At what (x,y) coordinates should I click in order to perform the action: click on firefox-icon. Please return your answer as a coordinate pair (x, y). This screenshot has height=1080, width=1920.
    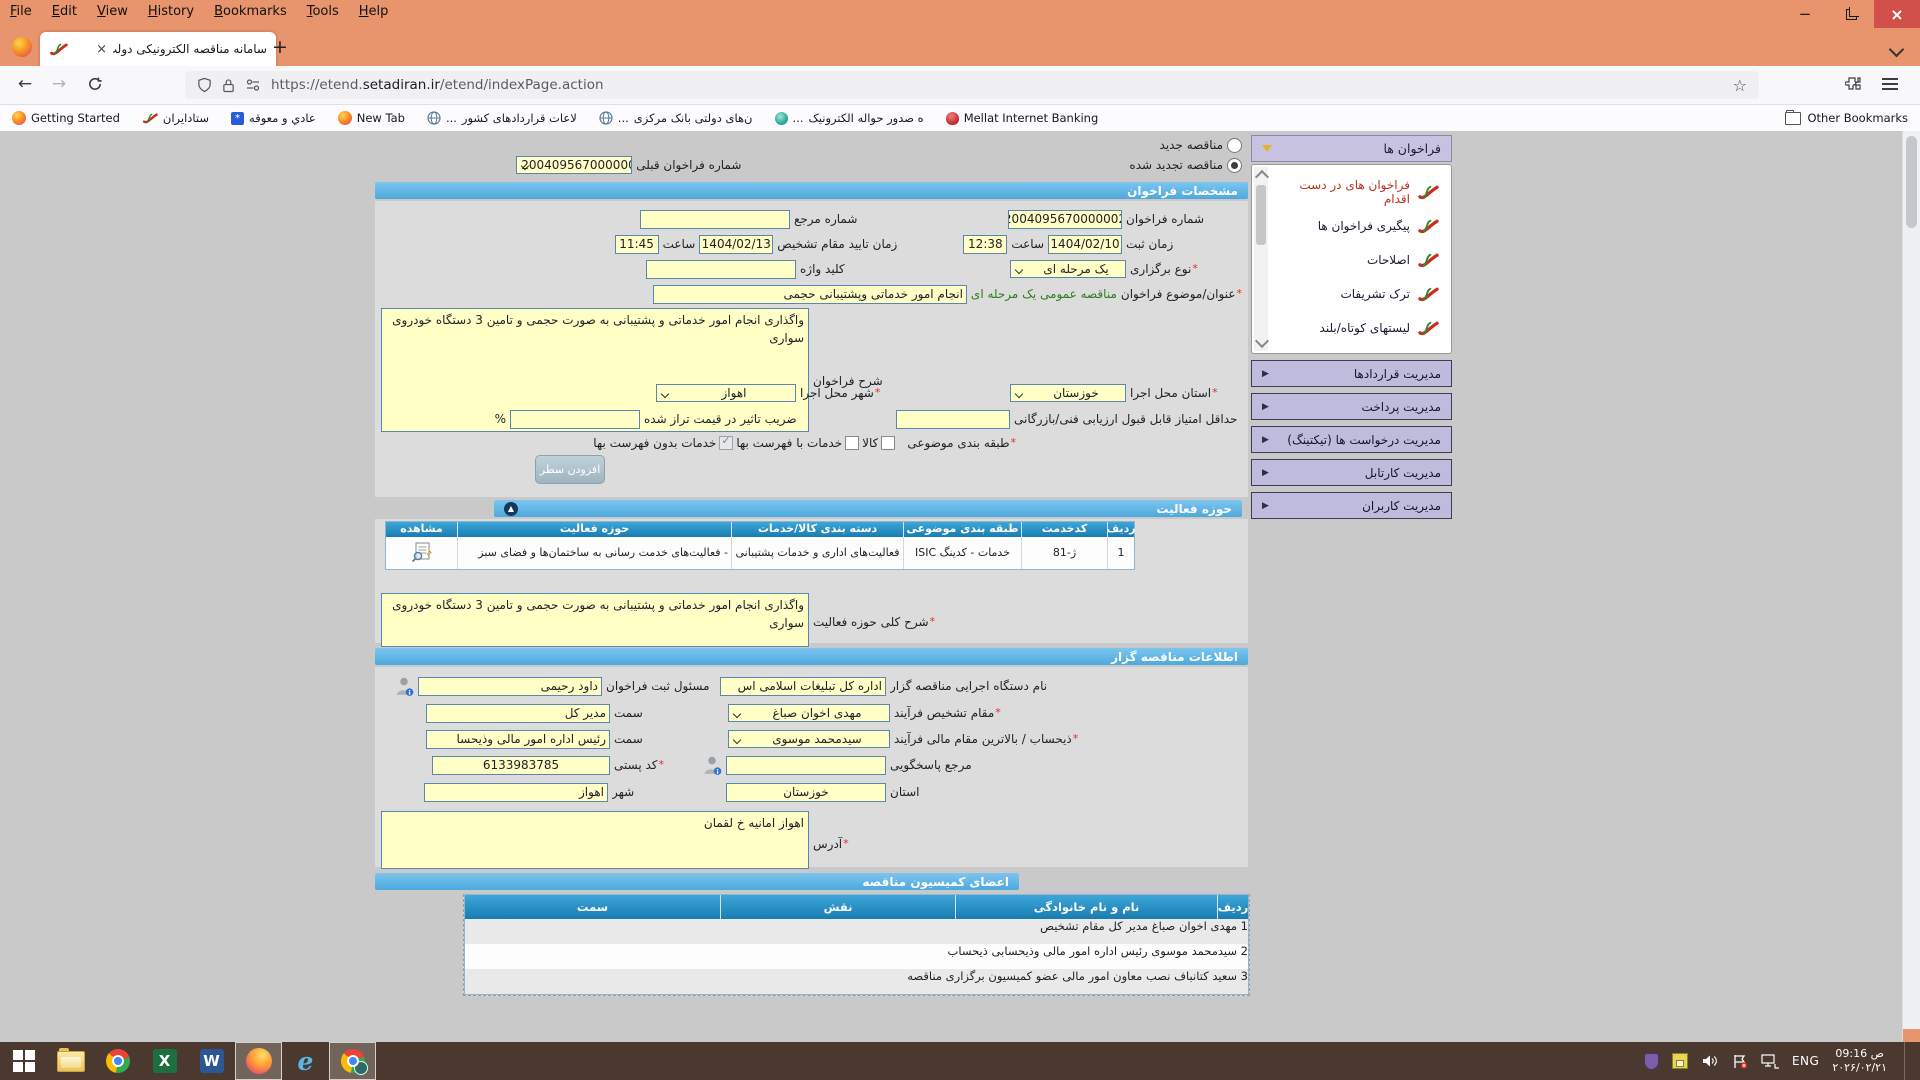
    Looking at the image, I should click on (22, 47).